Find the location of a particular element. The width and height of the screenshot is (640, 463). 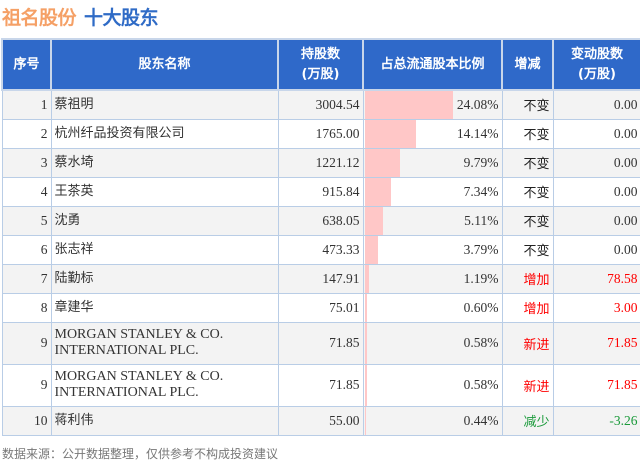

shares-held: 1221.12 is located at coordinates (320, 162).